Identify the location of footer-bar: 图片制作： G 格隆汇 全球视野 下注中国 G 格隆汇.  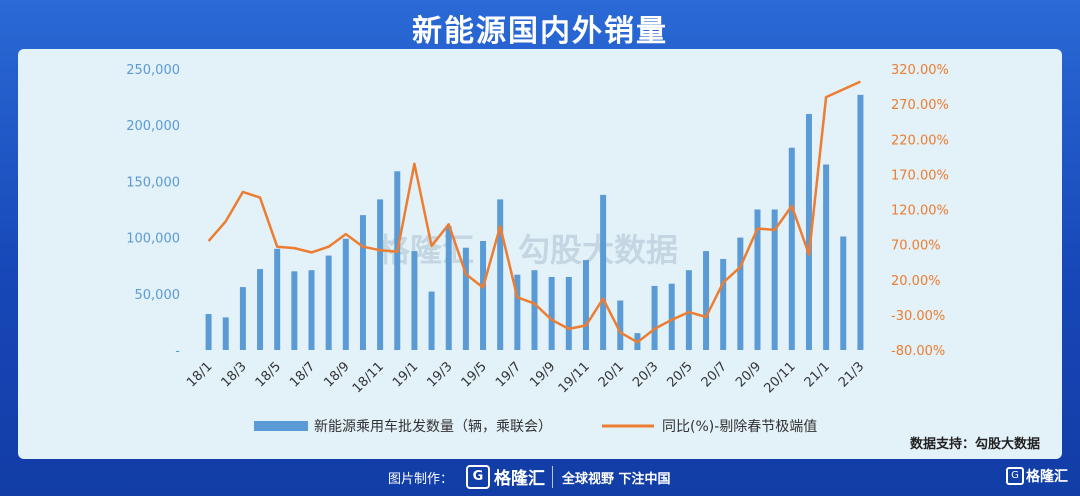
(540, 479).